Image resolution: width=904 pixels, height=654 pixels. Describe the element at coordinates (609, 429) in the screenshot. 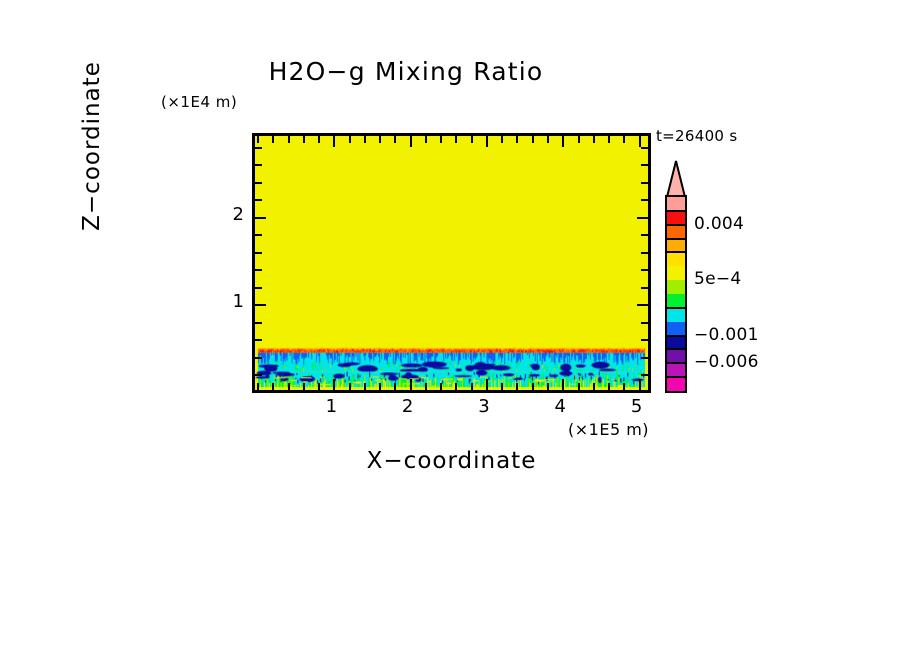

I see `x-axis-unit-label: (×1E5 m)` at that location.